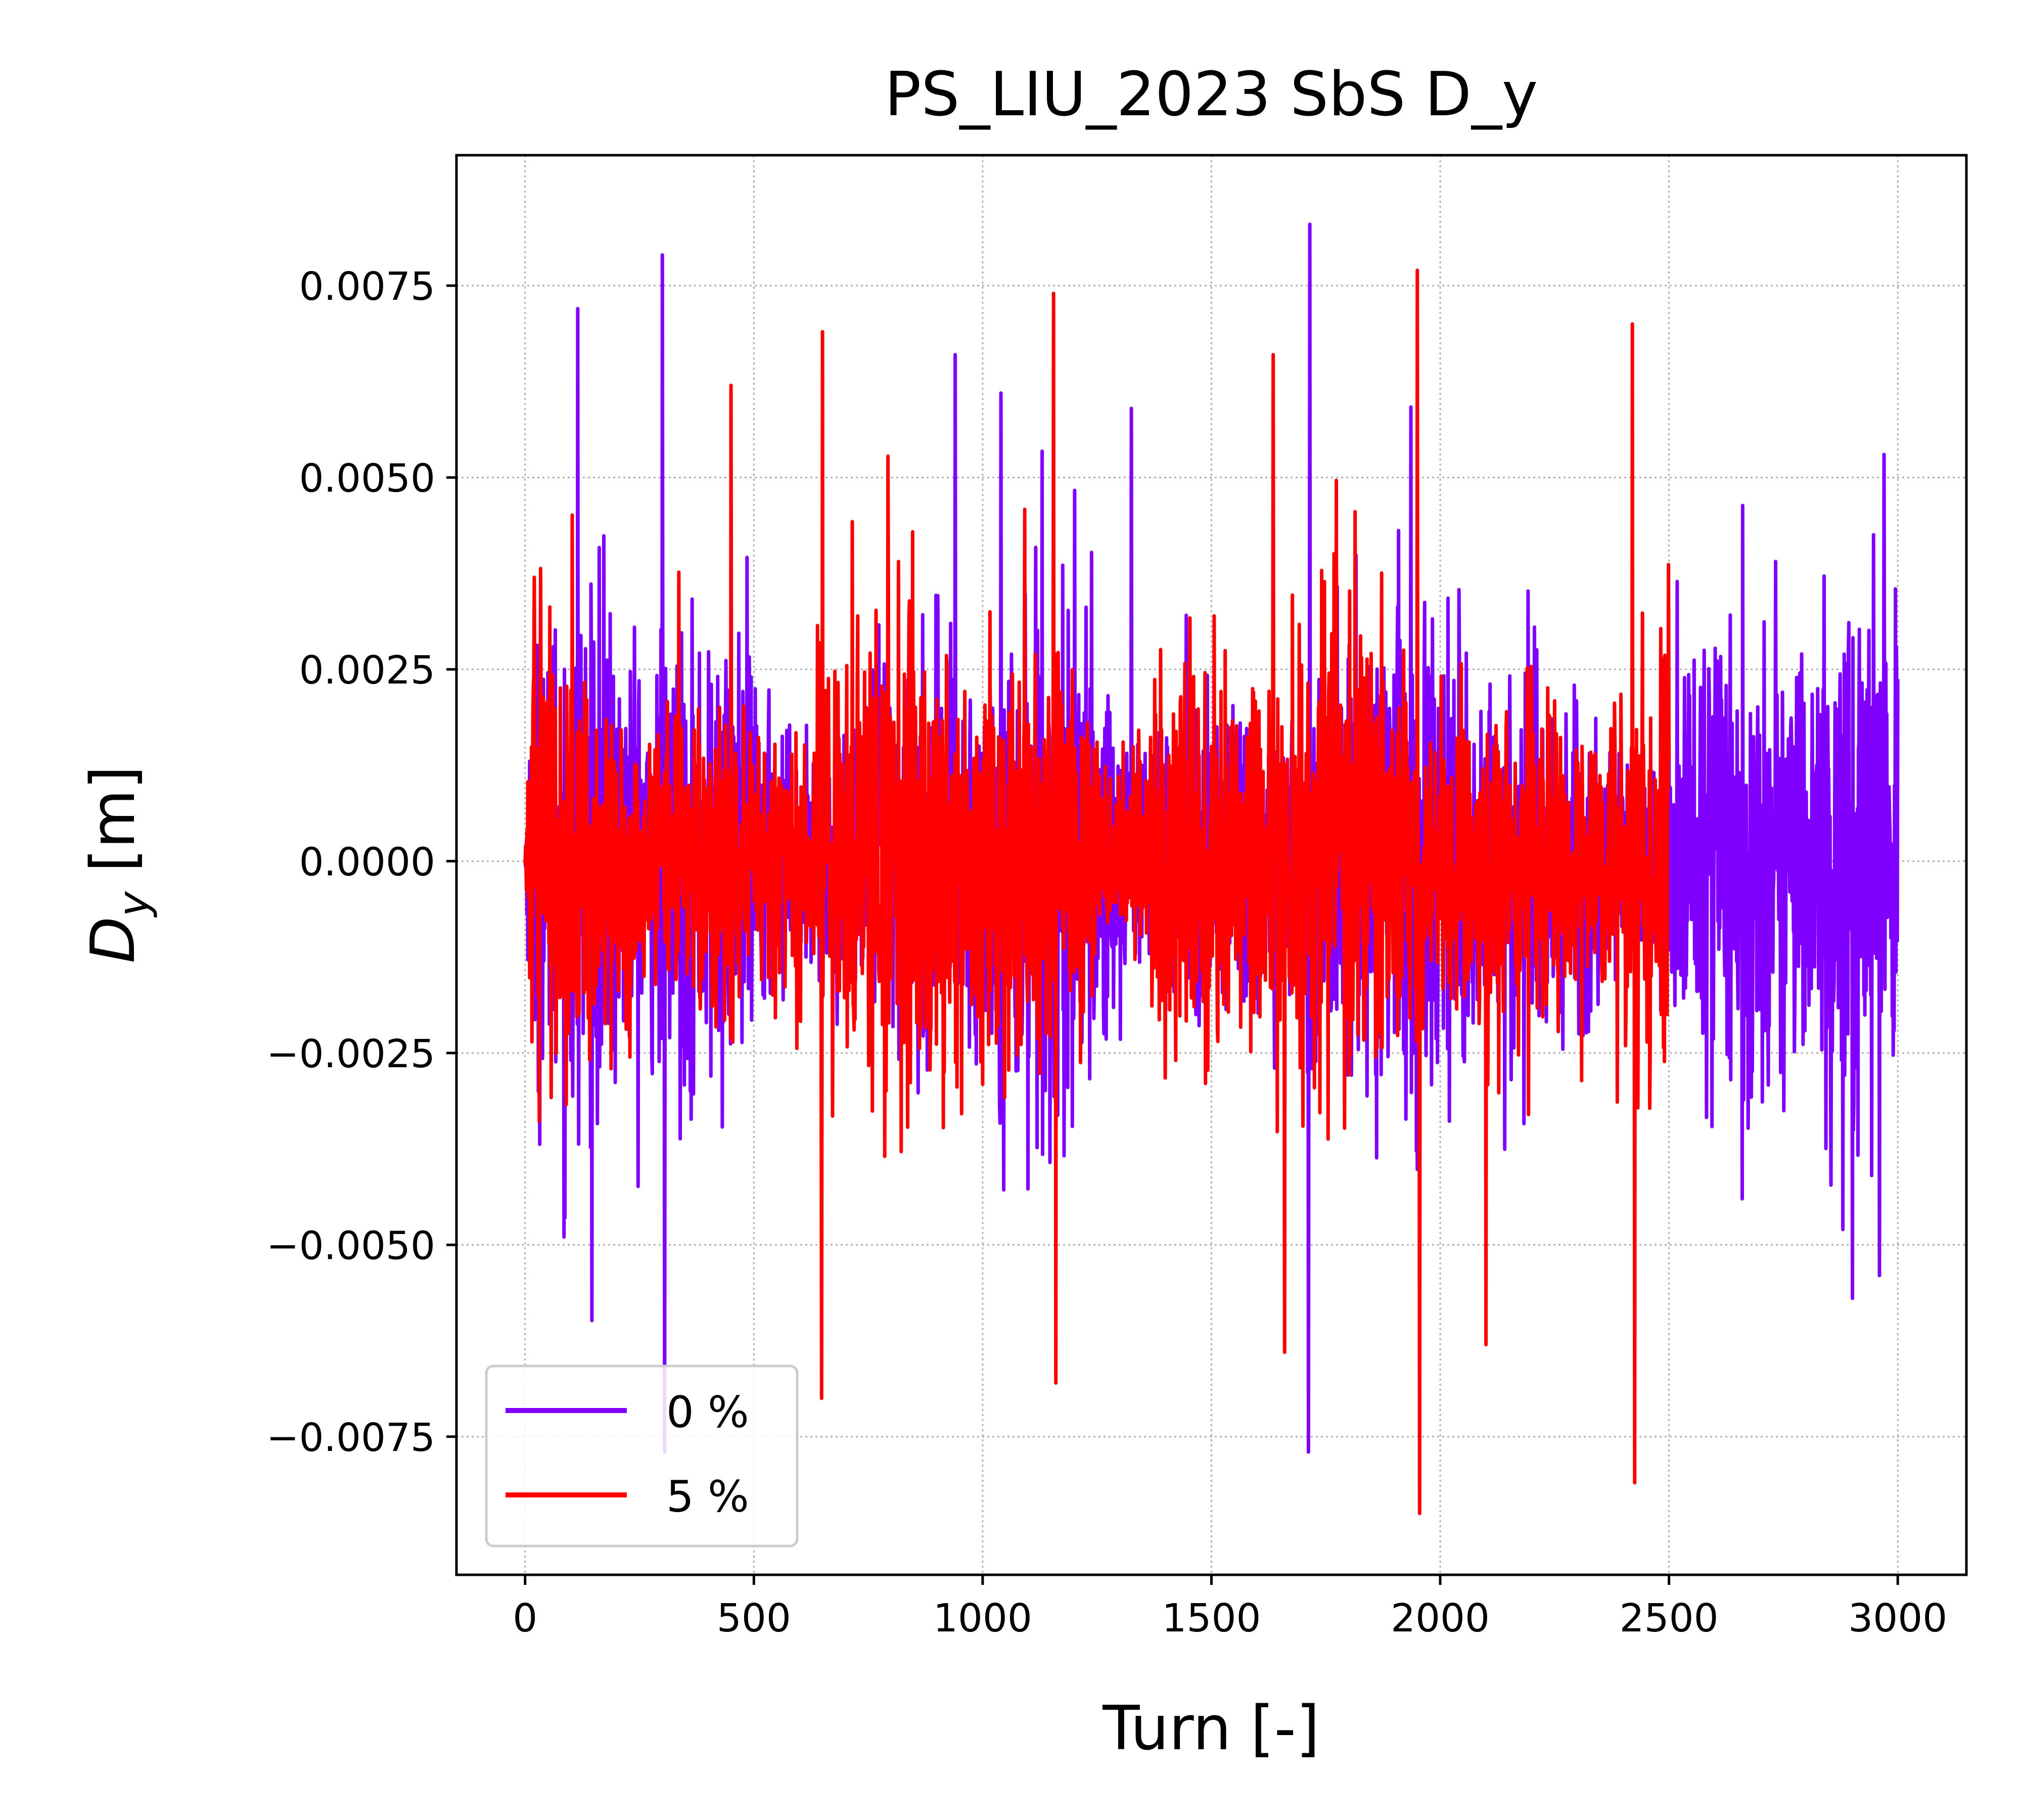  What do you see at coordinates (133, 904) in the screenshot?
I see `y-label-subscript: y` at bounding box center [133, 904].